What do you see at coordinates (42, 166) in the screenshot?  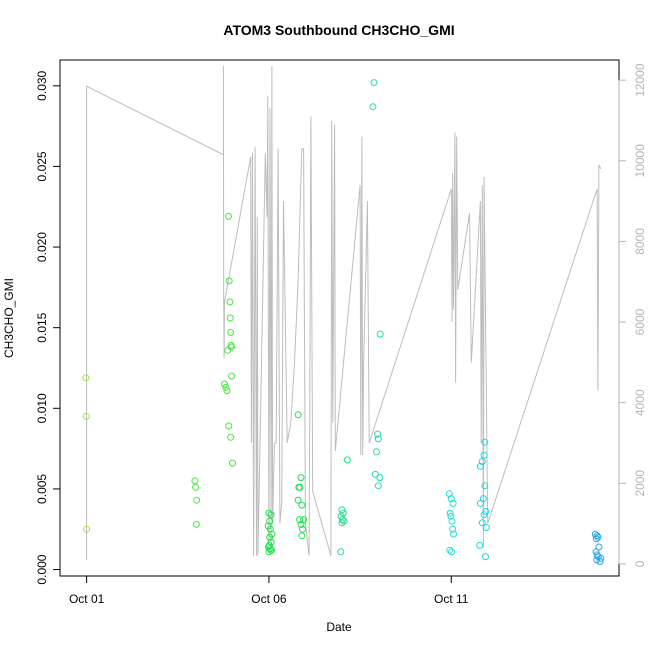 I see `y-tick-label-5: 0.025` at bounding box center [42, 166].